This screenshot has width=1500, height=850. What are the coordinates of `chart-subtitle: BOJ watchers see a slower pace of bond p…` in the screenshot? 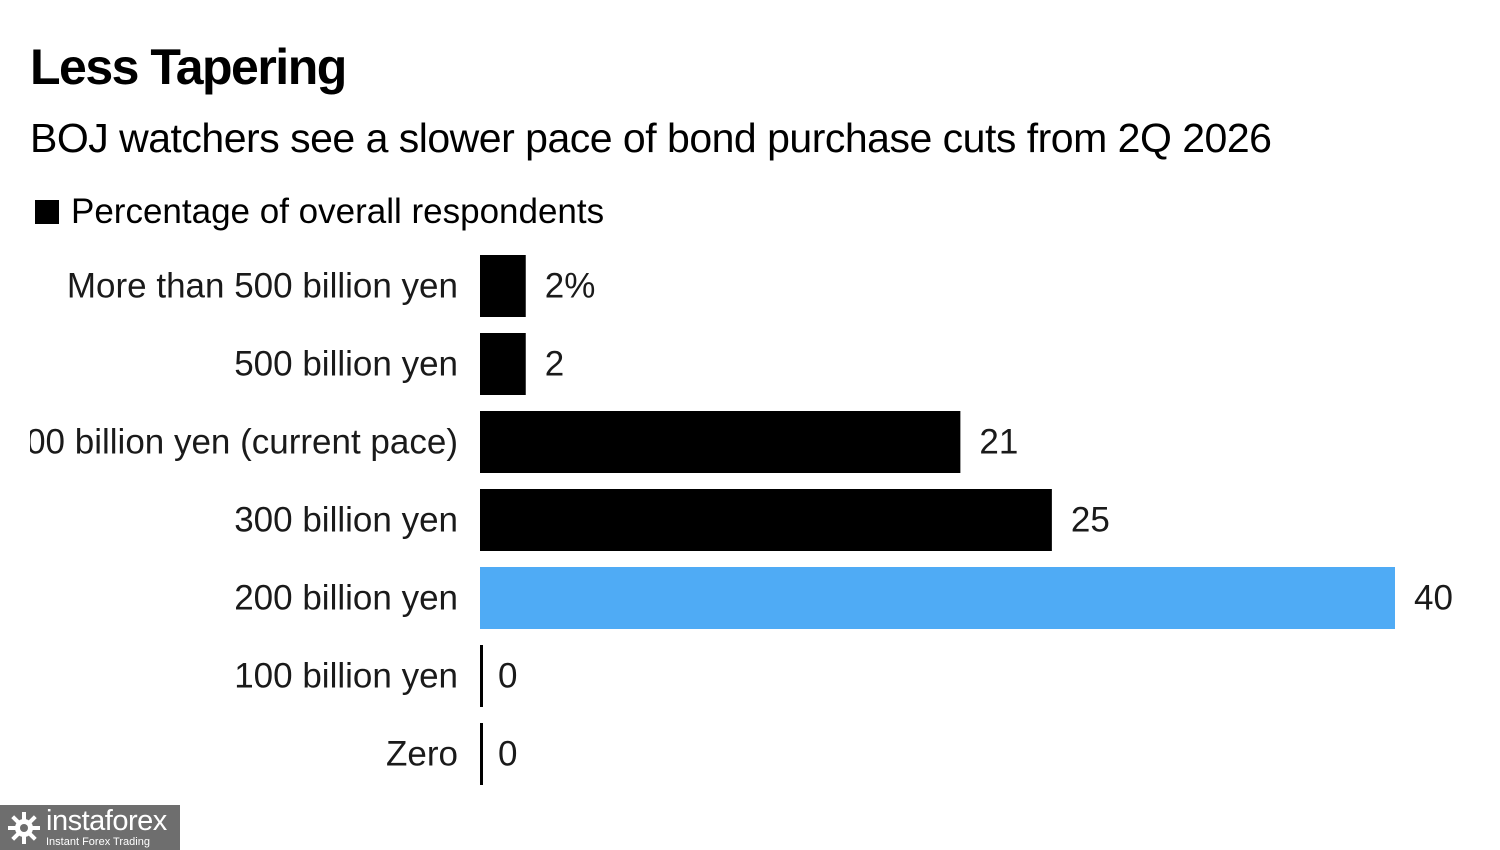 It's located at (651, 138).